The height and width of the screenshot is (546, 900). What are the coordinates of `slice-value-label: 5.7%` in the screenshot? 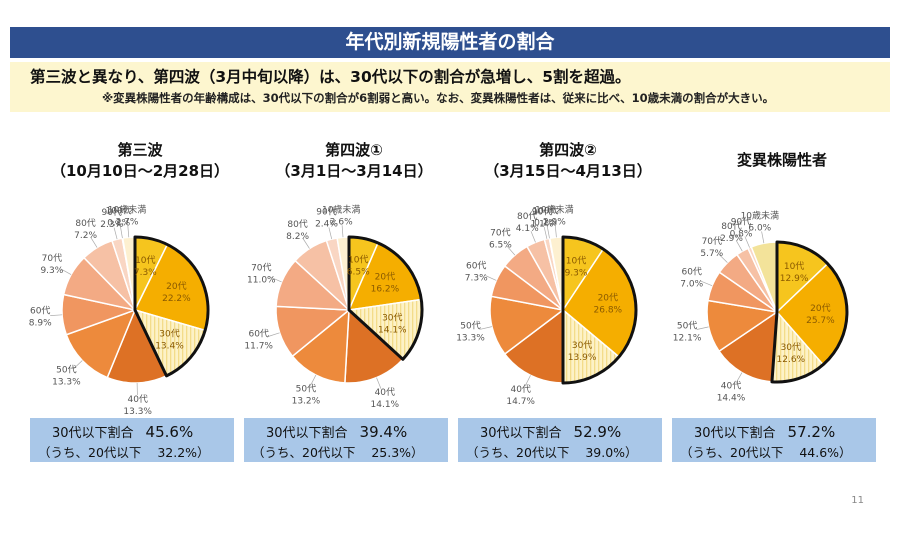 It's located at (711, 254).